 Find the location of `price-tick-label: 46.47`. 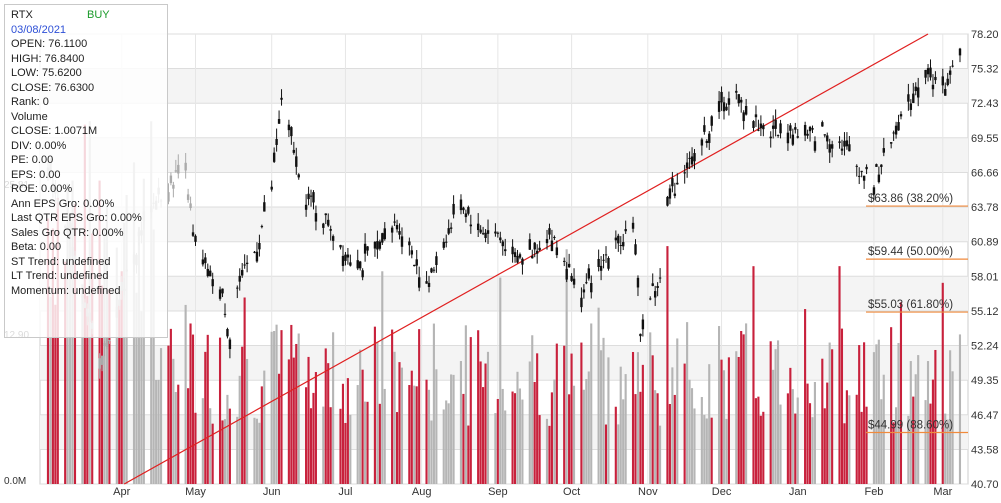

price-tick-label: 46.47 is located at coordinates (985, 416).